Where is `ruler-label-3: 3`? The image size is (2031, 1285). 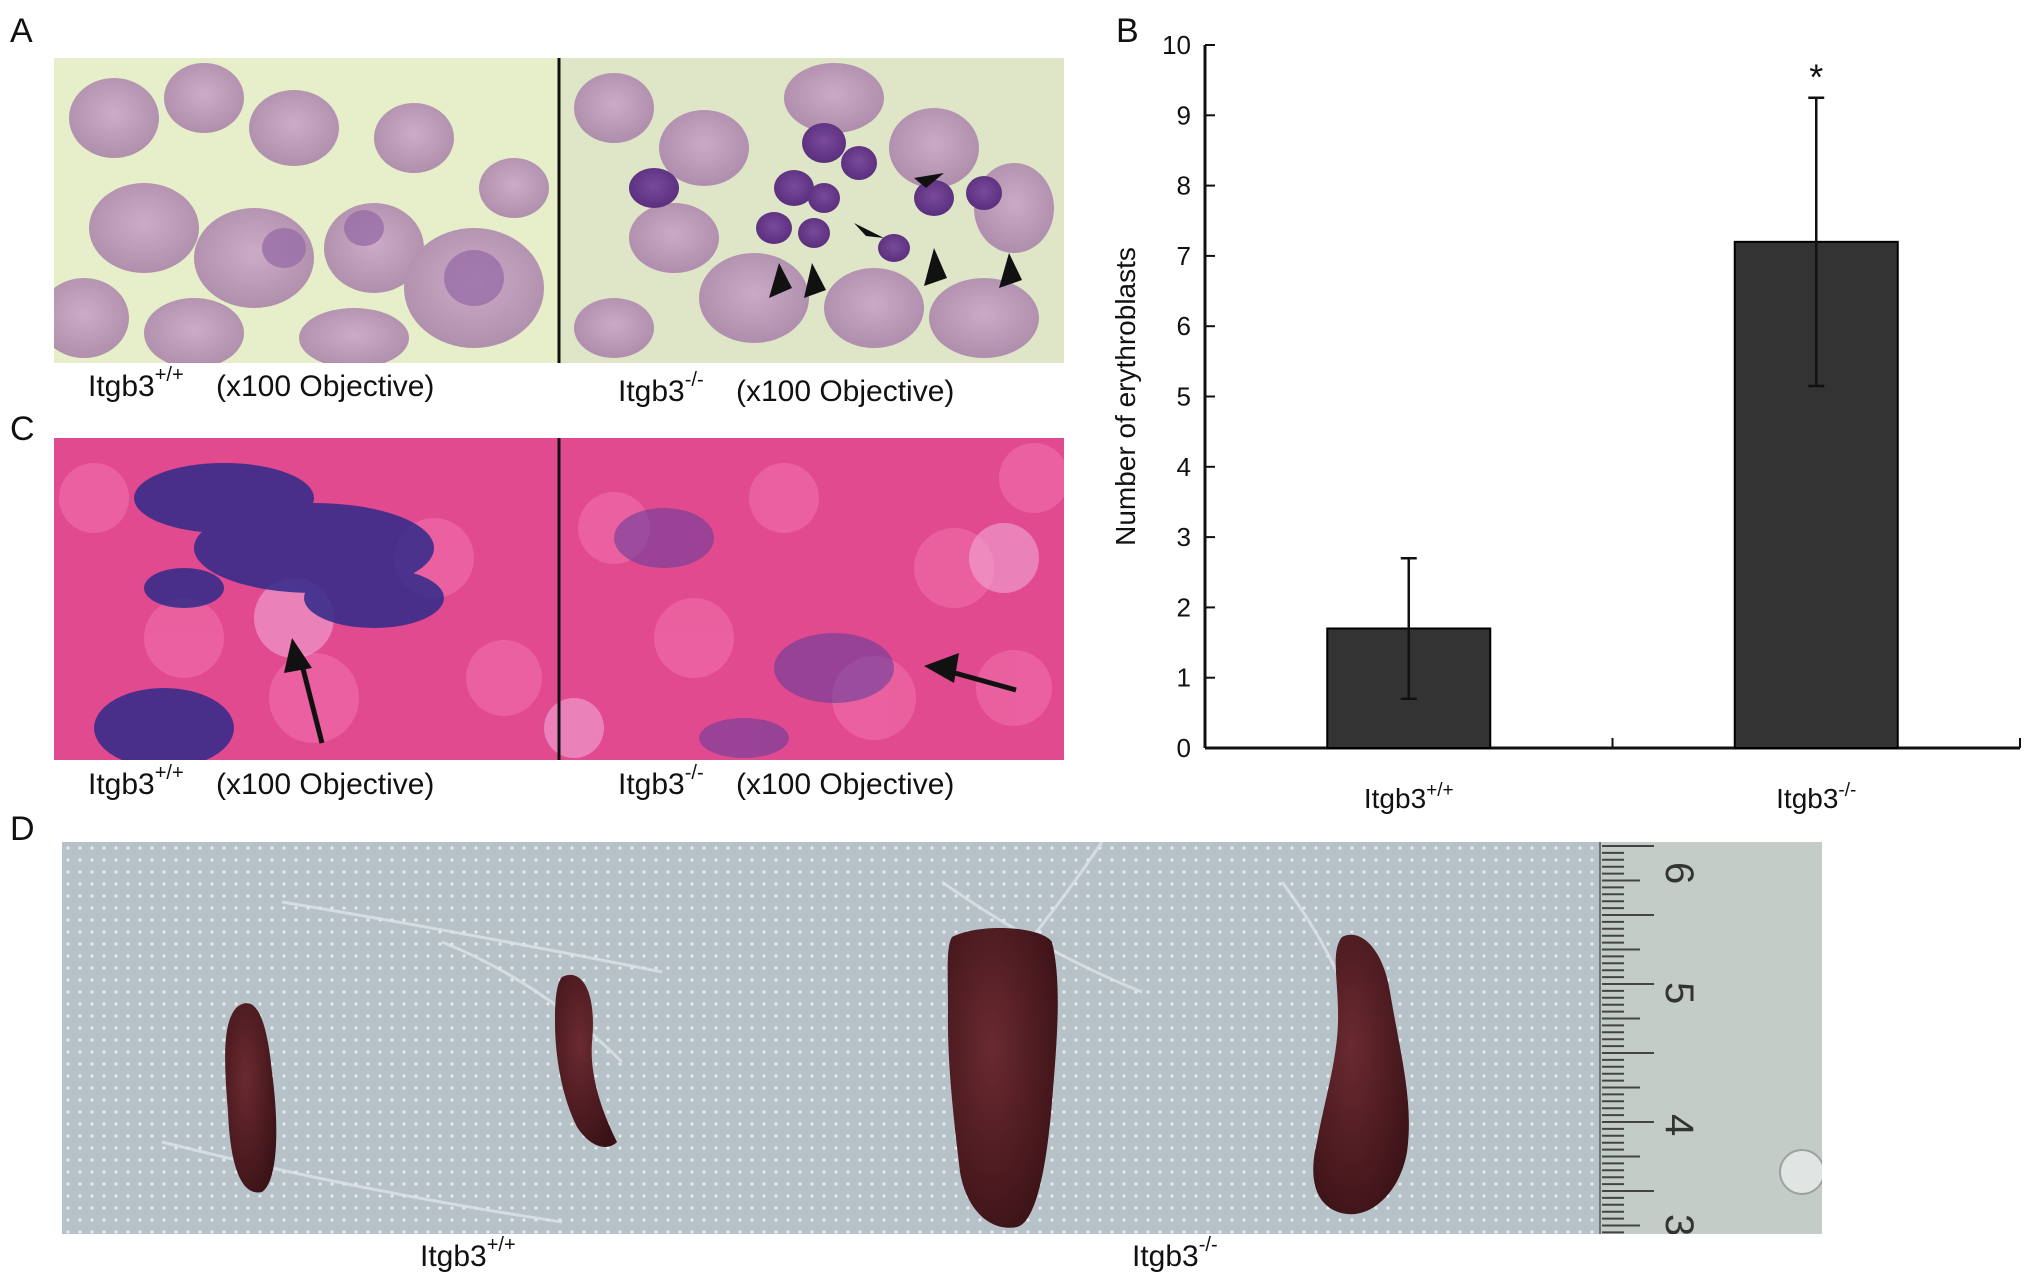 ruler-label-3: 3 is located at coordinates (1679, 1224).